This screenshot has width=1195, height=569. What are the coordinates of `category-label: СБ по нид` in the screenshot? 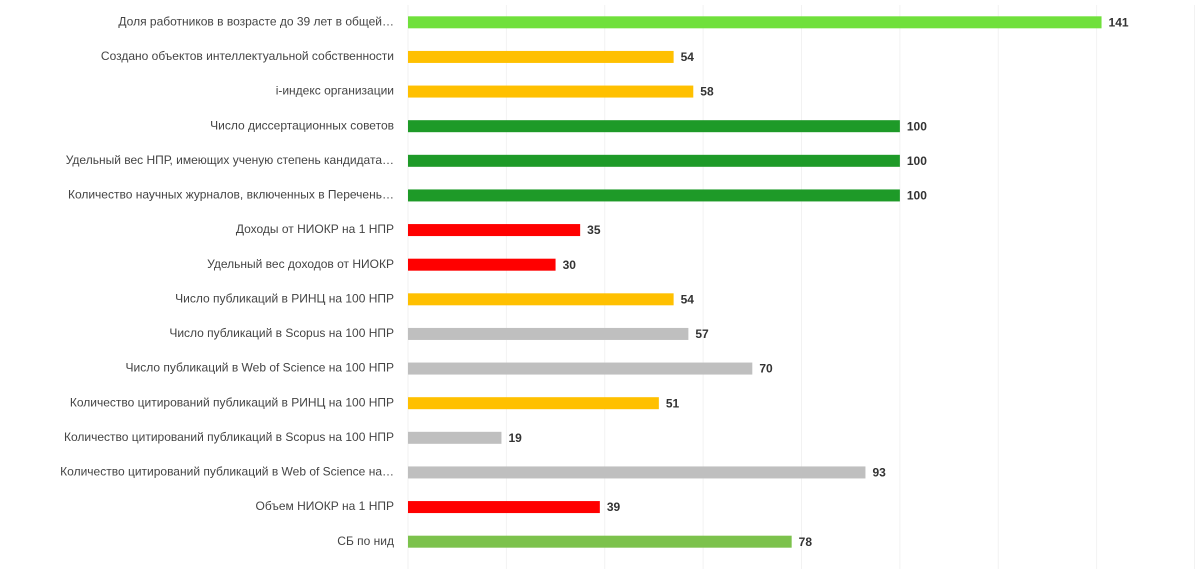 It's located at (365, 541).